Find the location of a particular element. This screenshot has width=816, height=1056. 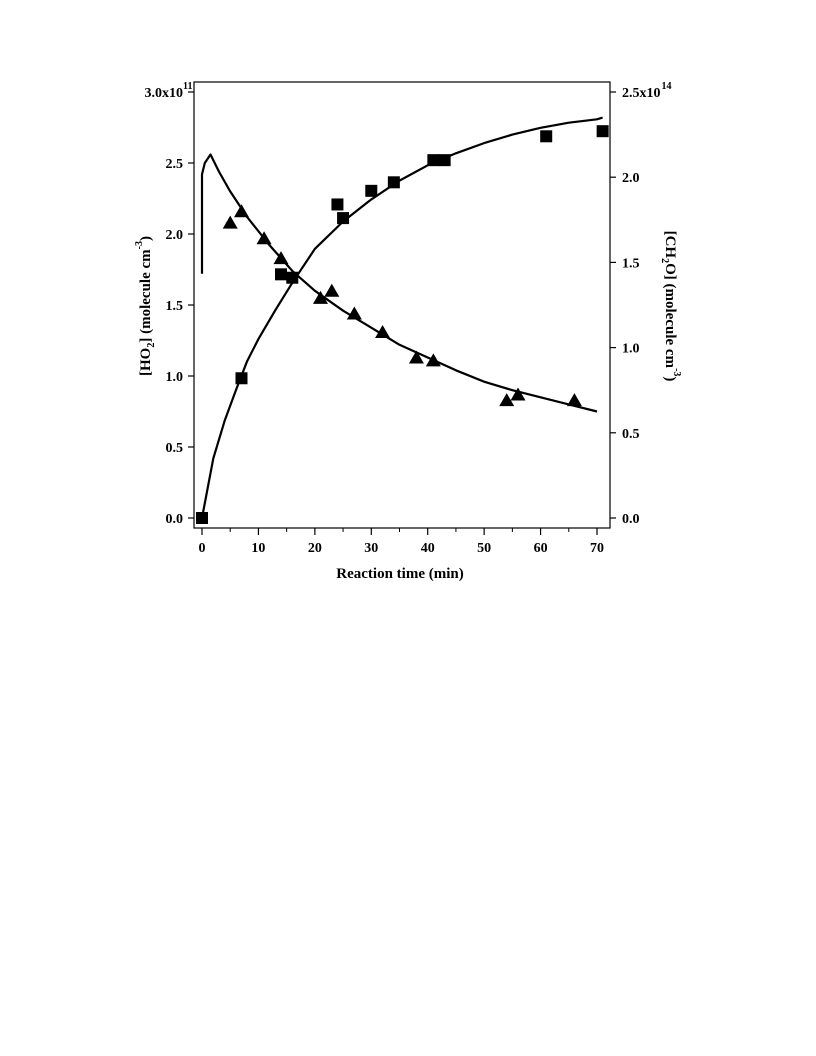

x-tick-label: 30 is located at coordinates (371, 548).